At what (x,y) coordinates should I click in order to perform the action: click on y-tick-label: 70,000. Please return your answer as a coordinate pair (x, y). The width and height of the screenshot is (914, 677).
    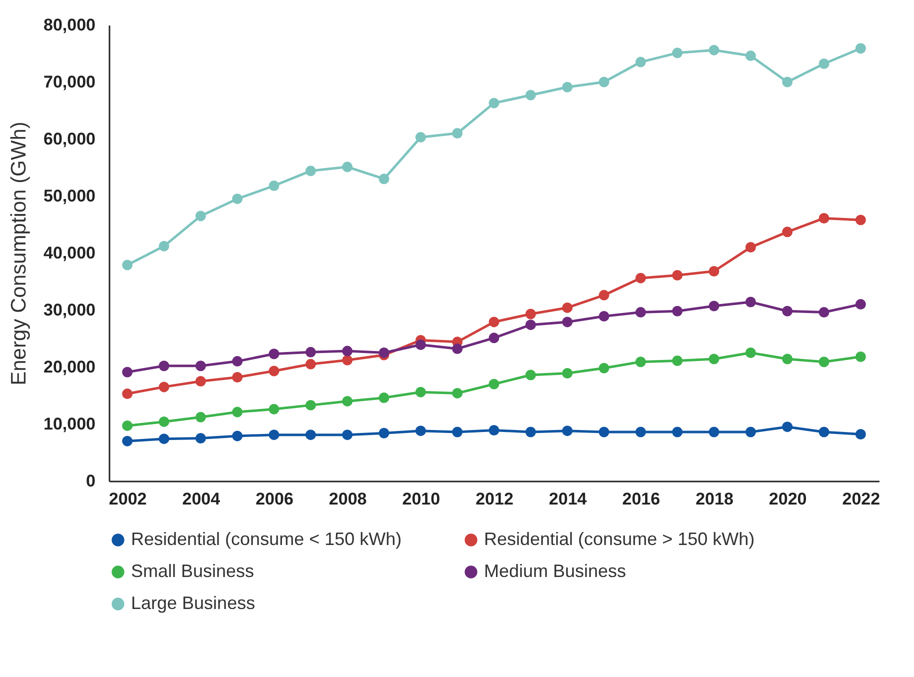
    Looking at the image, I should click on (70, 82).